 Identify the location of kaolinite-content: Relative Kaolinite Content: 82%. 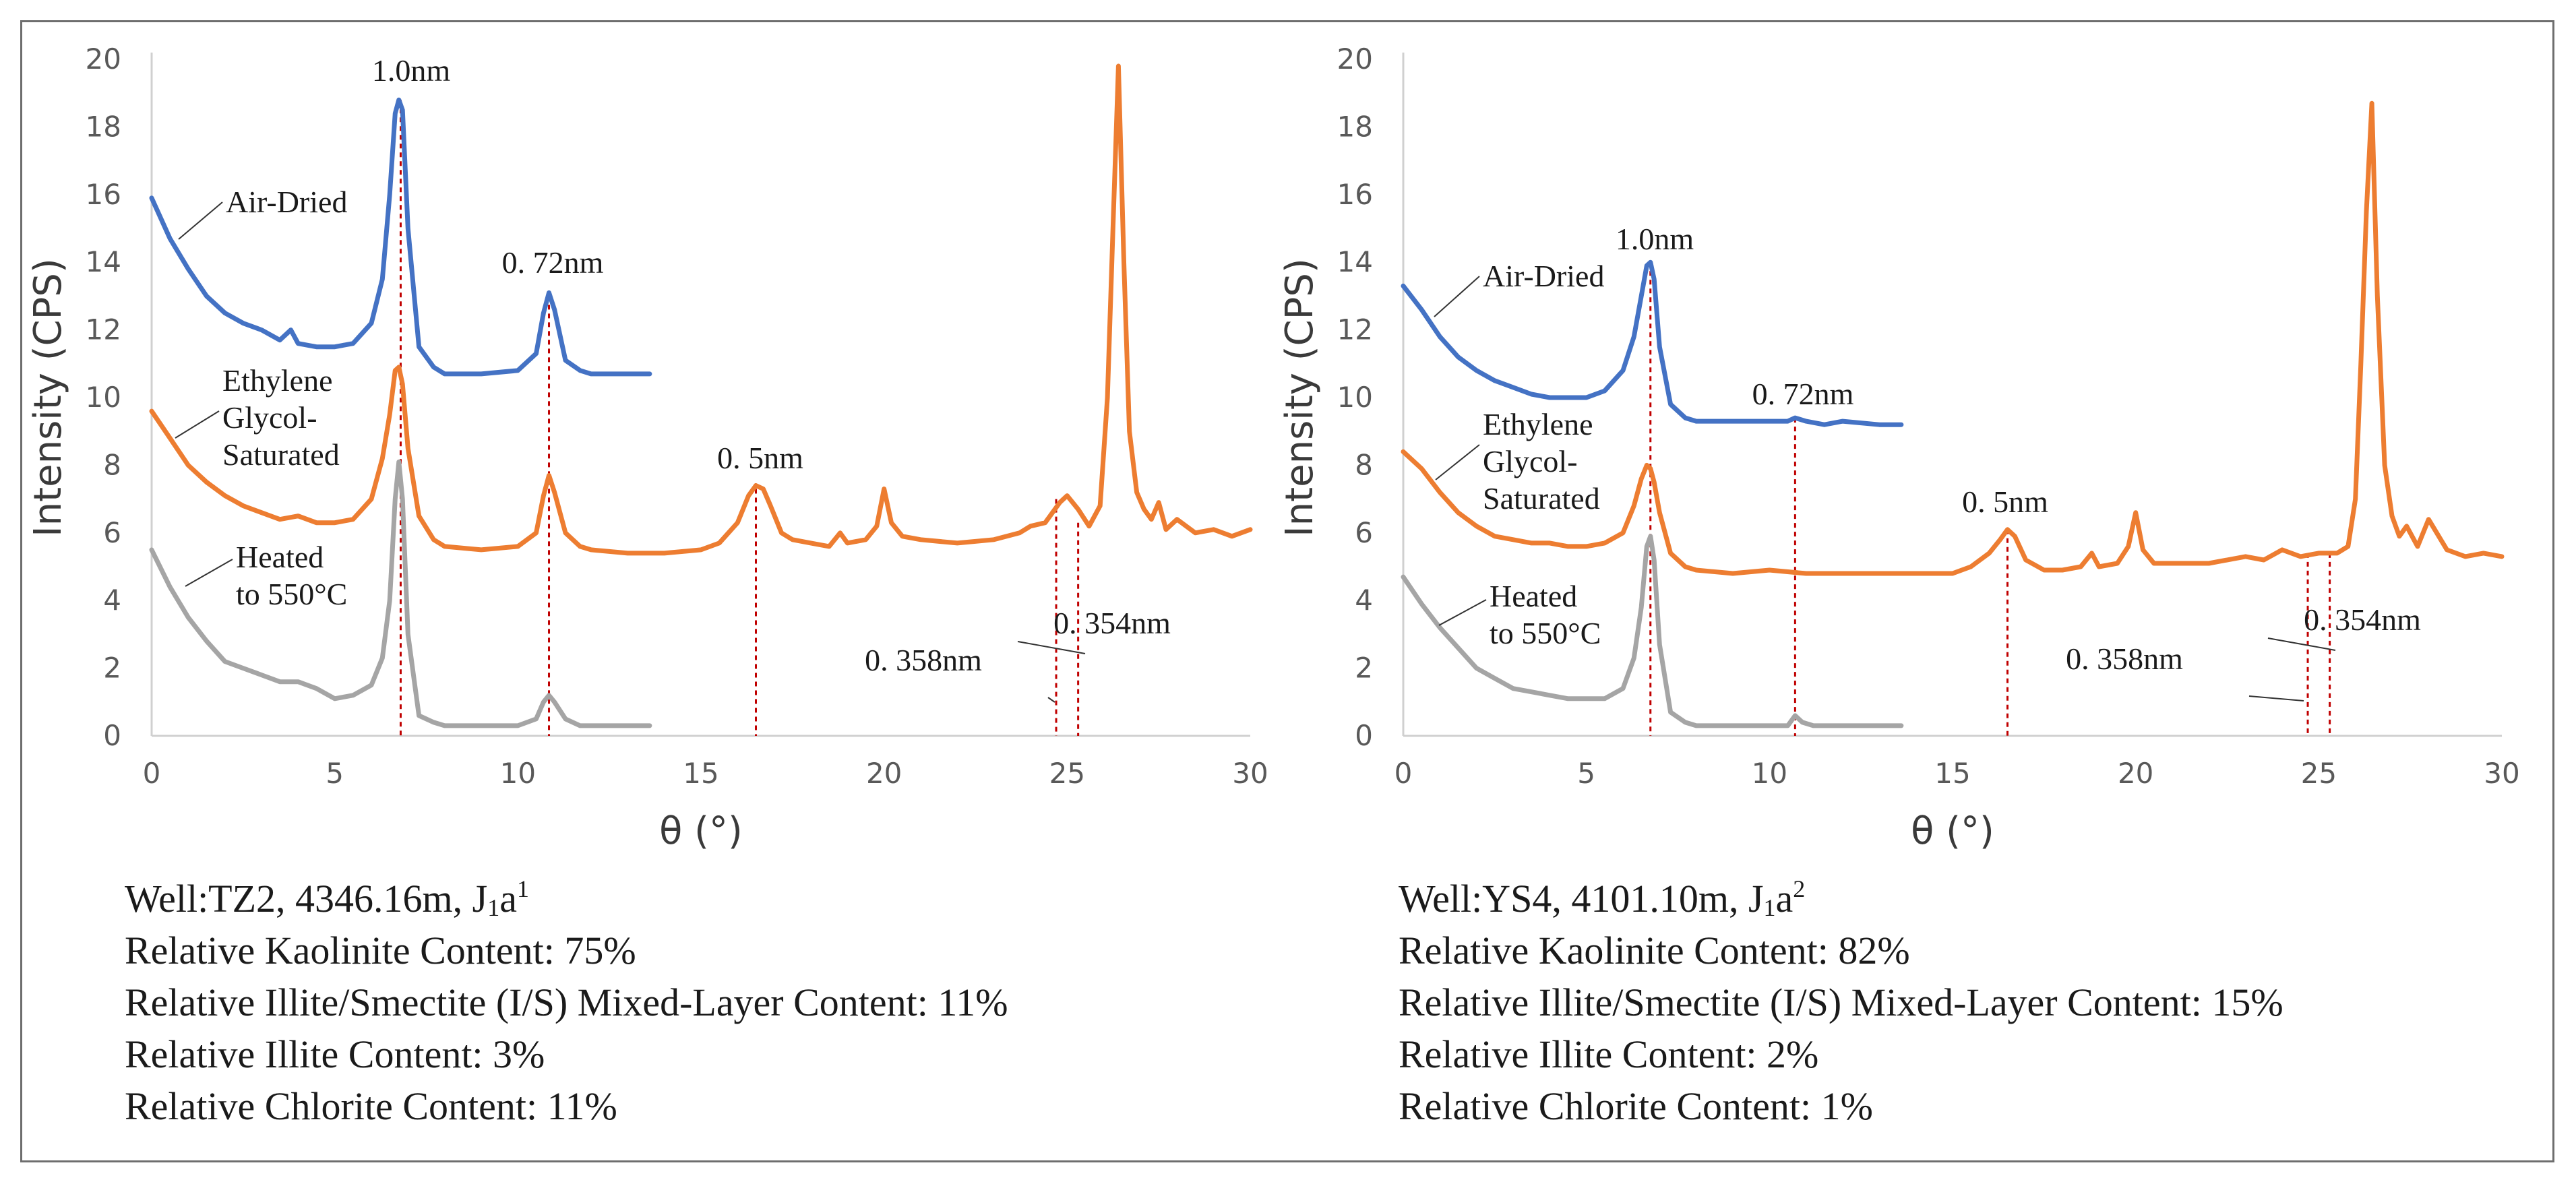
(1654, 950).